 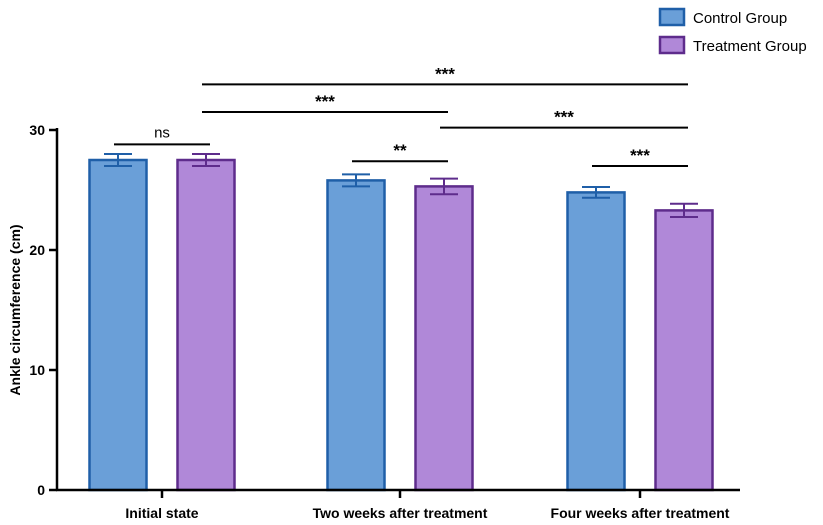 I want to click on y-axis-title: Ankle circumference (cm), so click(x=15, y=309).